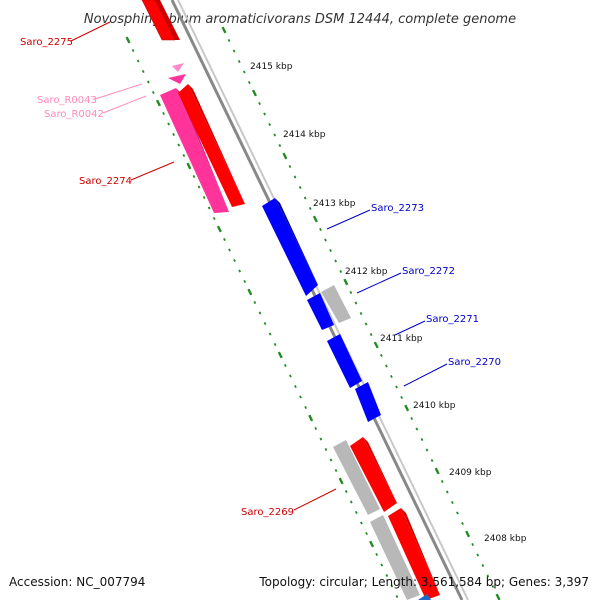 This screenshot has width=600, height=600. Describe the element at coordinates (67, 100) in the screenshot. I see `gene-label-saro-r0043: Saro_R0043` at that location.